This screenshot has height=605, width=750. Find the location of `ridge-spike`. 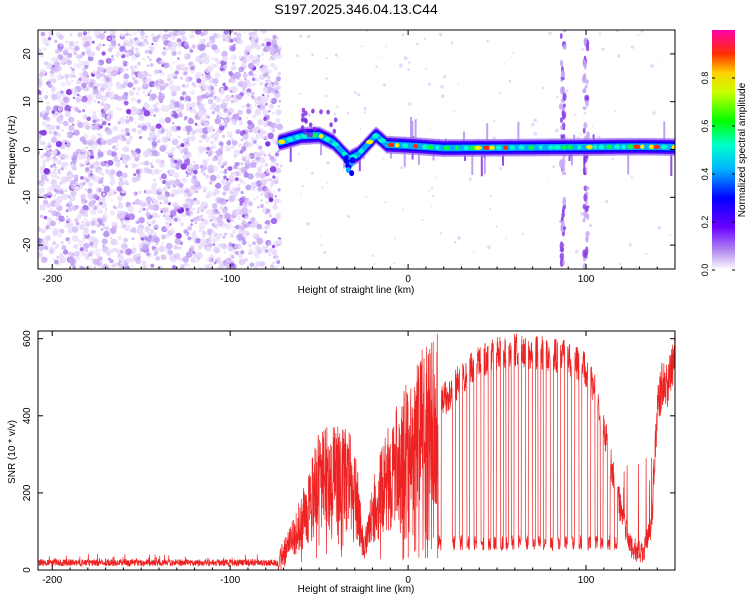

ridge-spike is located at coordinates (503, 156).